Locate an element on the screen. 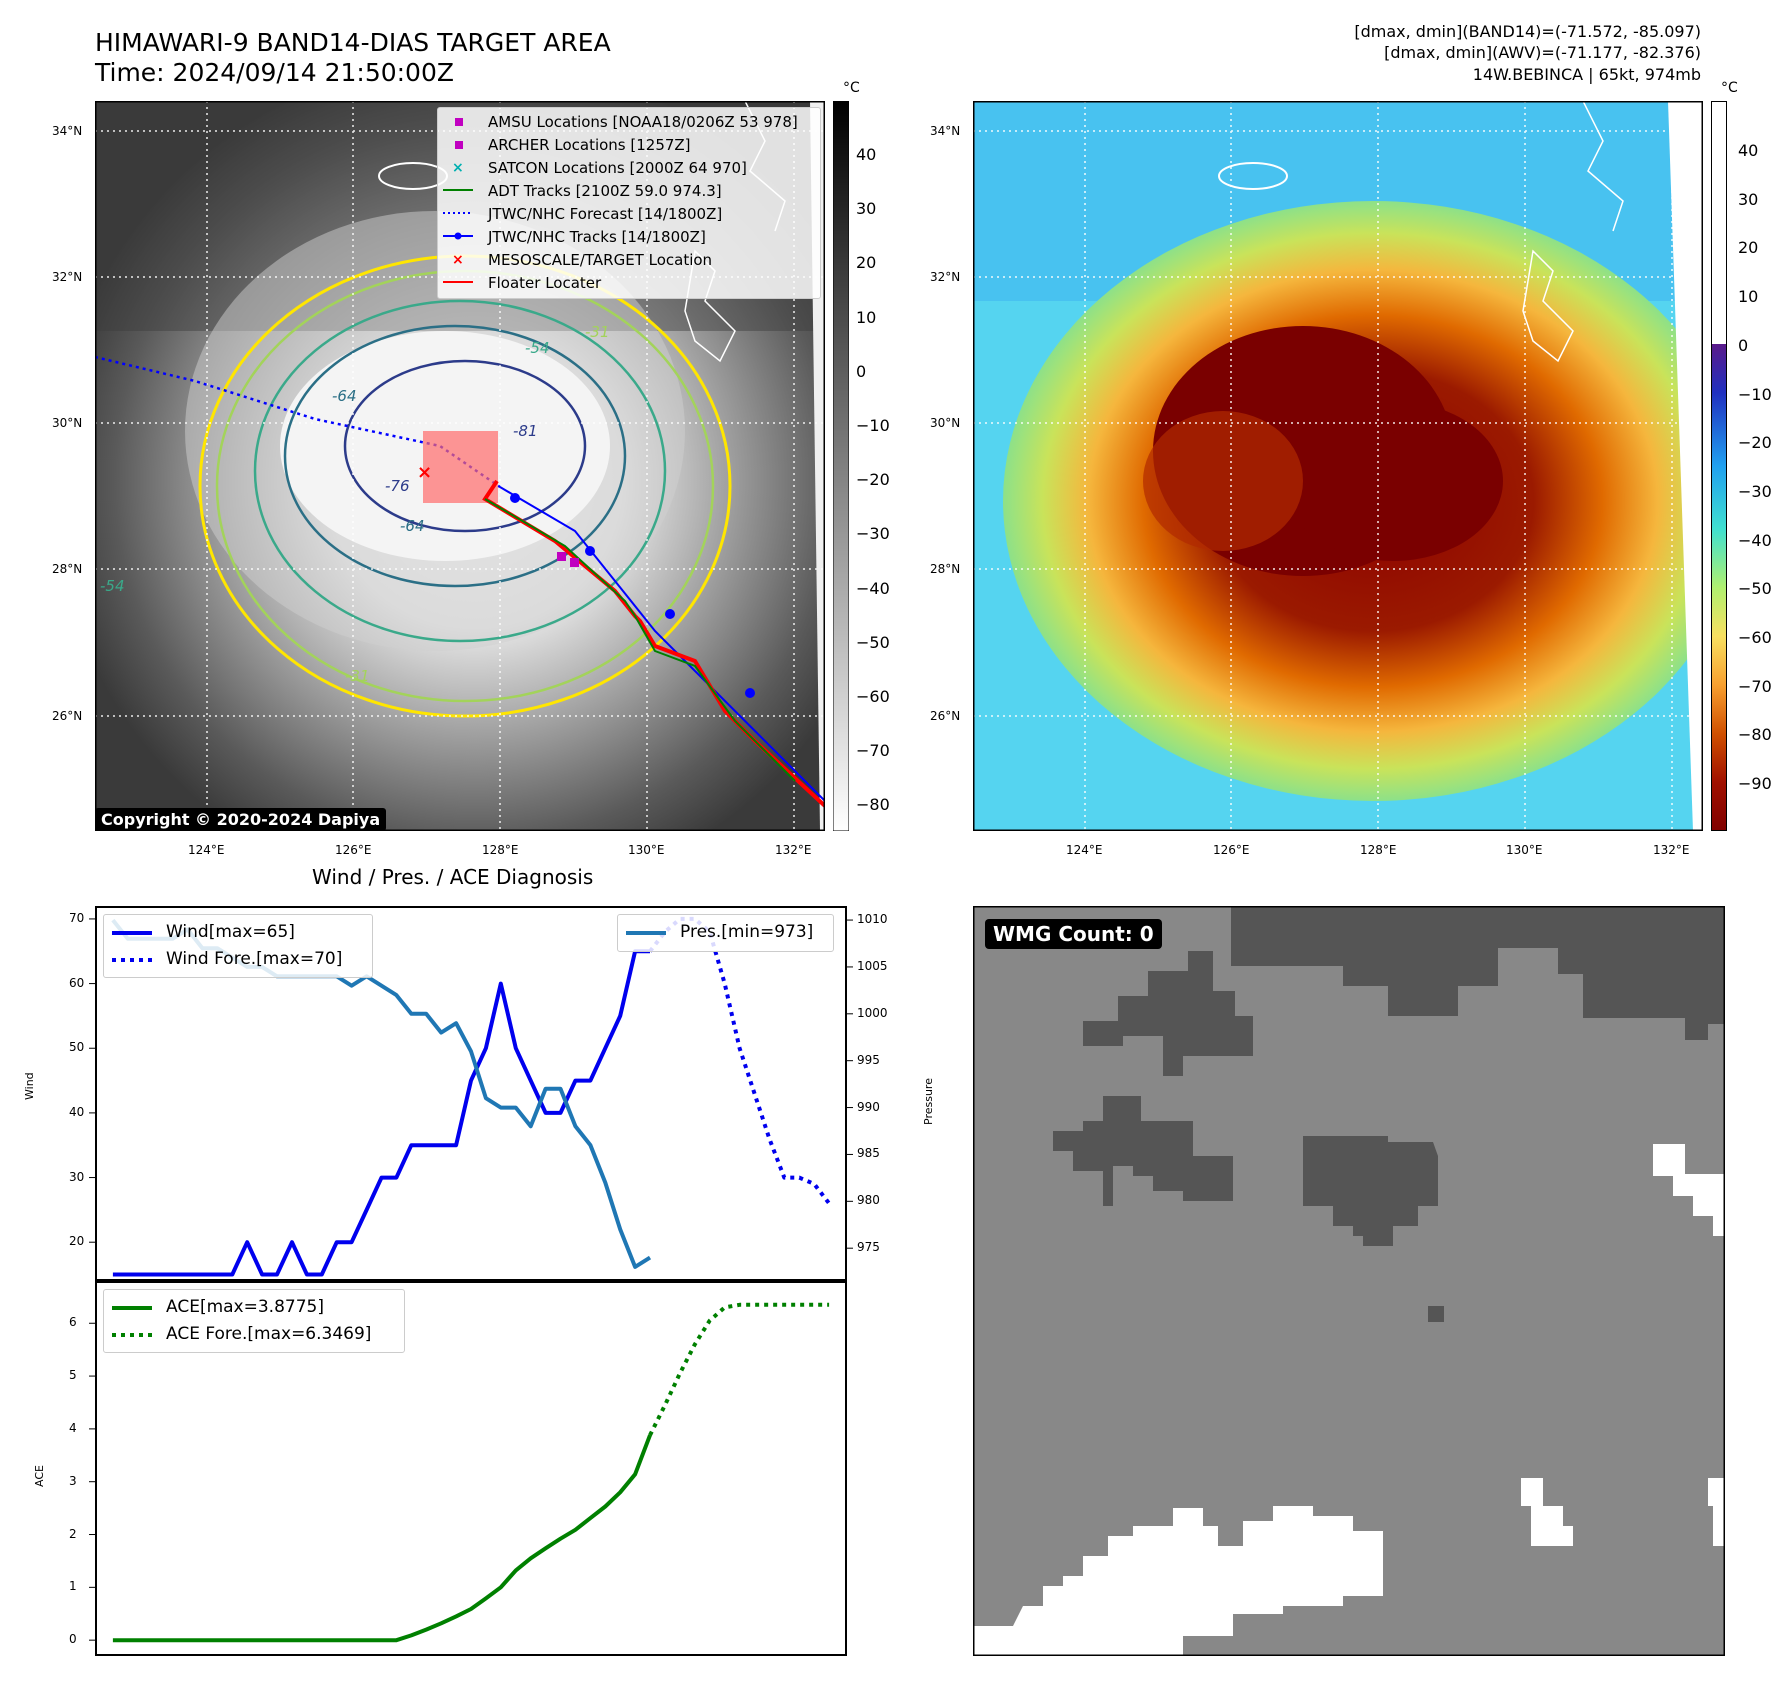 The image size is (1788, 1690). legend-item-adt: ADT Tracks [2100Z 59.0 974.3] is located at coordinates (605, 191).